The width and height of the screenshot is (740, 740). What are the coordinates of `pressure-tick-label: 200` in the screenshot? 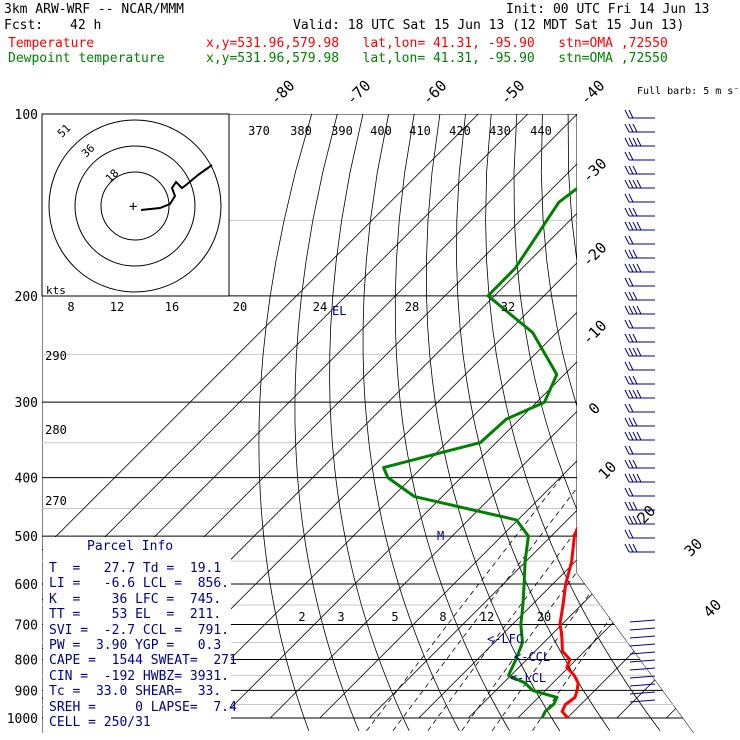 It's located at (26, 297).